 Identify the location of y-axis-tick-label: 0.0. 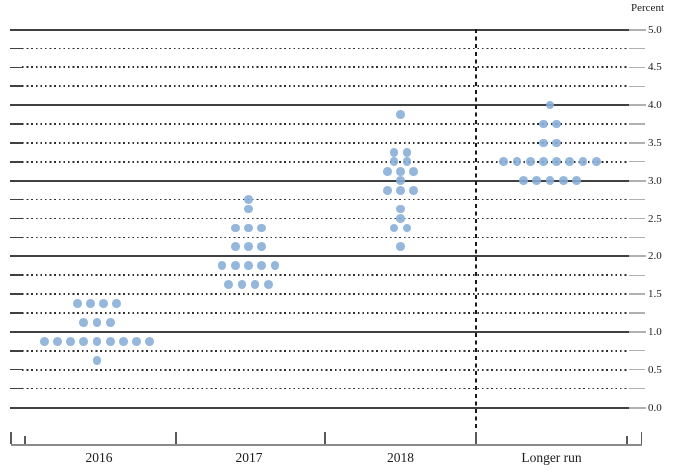
(655, 407).